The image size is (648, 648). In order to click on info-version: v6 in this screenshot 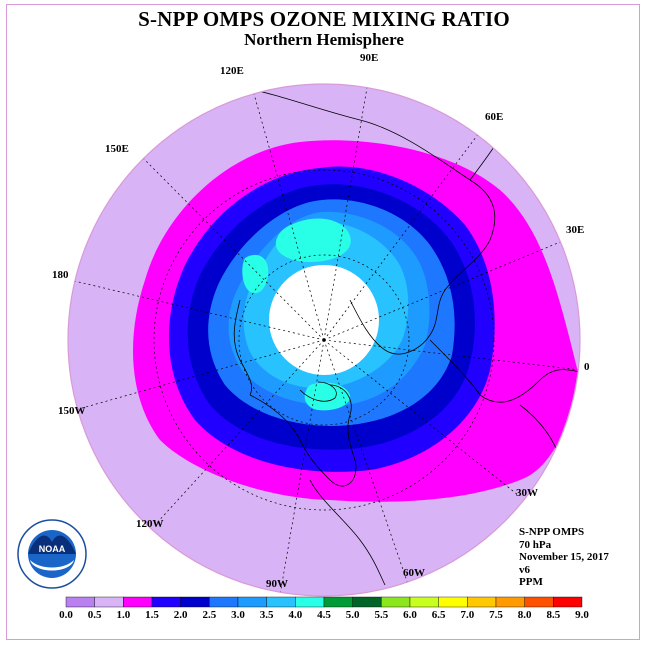, I will do `click(524, 569)`.